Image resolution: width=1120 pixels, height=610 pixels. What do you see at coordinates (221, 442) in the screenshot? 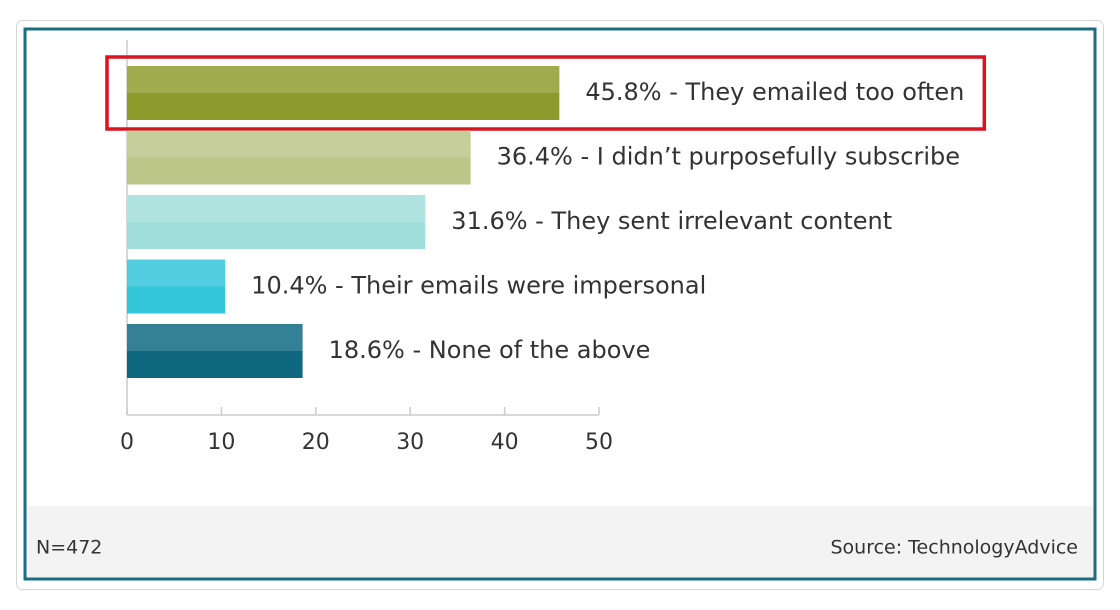
I see `x-tick-label: 10` at bounding box center [221, 442].